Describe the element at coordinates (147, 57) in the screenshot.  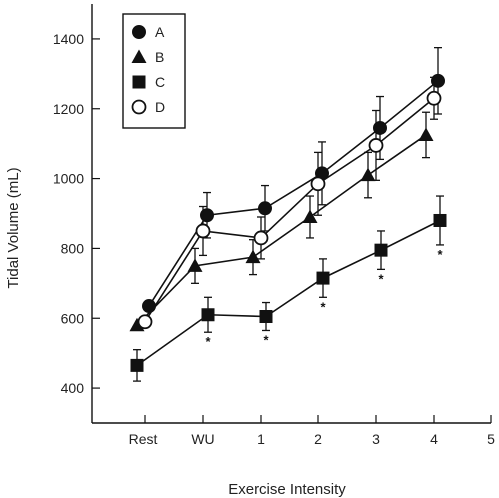
I see `legend-entry-B: B` at that location.